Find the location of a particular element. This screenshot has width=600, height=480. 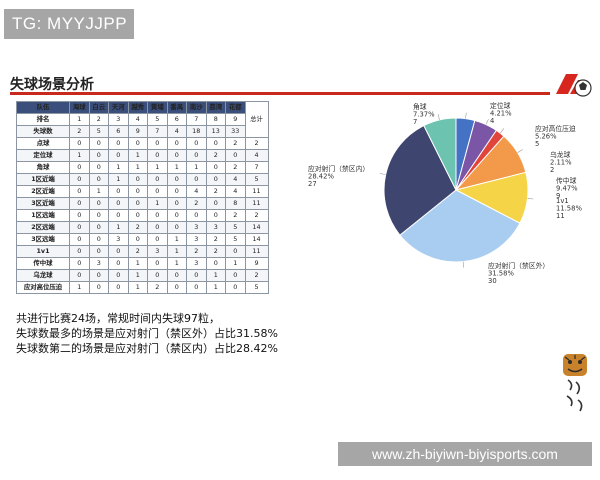

table-row-label: 1v1 is located at coordinates (43, 251).